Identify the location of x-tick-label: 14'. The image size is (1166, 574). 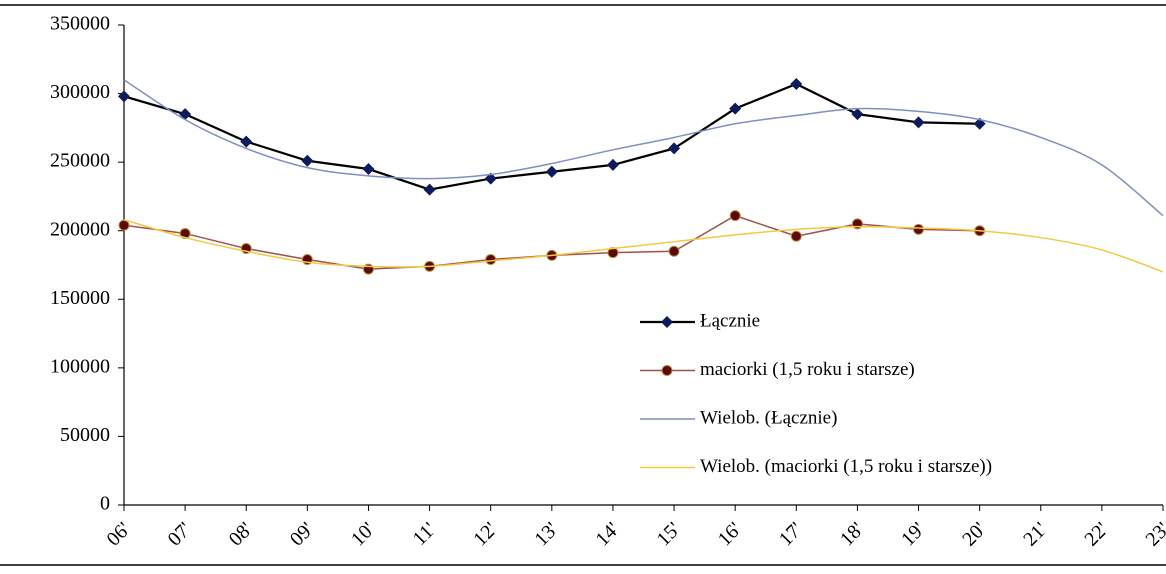
(607, 534).